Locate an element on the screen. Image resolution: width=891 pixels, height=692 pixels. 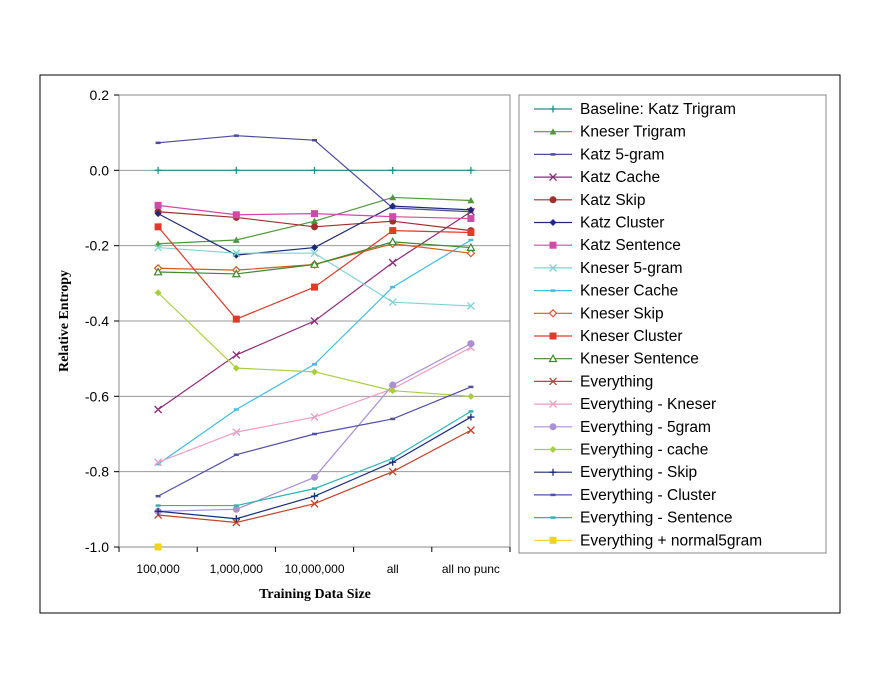
legend-entry: Kneser Sentence is located at coordinates (616, 359).